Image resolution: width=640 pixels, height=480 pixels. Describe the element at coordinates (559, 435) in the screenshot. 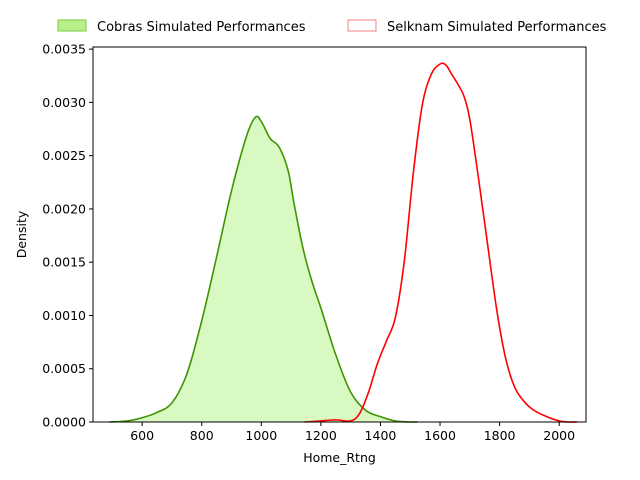

I see `x-tick-label: 2000` at that location.